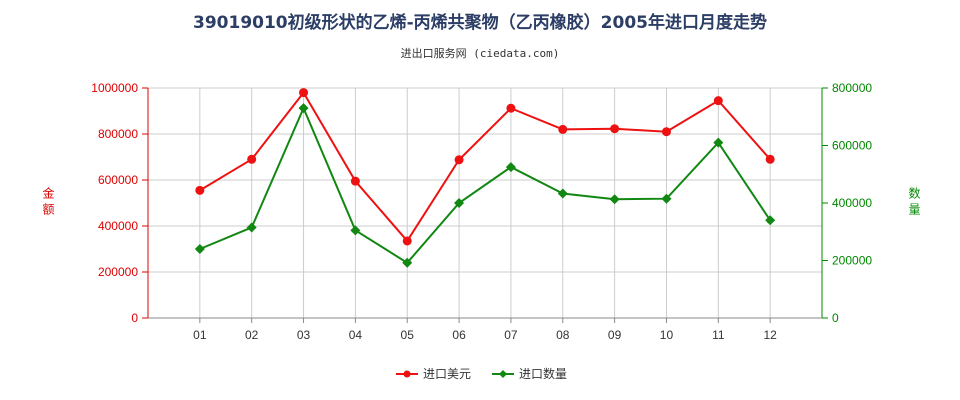 The height and width of the screenshot is (400, 960). I want to click on x-tick-label: 01, so click(200, 335).